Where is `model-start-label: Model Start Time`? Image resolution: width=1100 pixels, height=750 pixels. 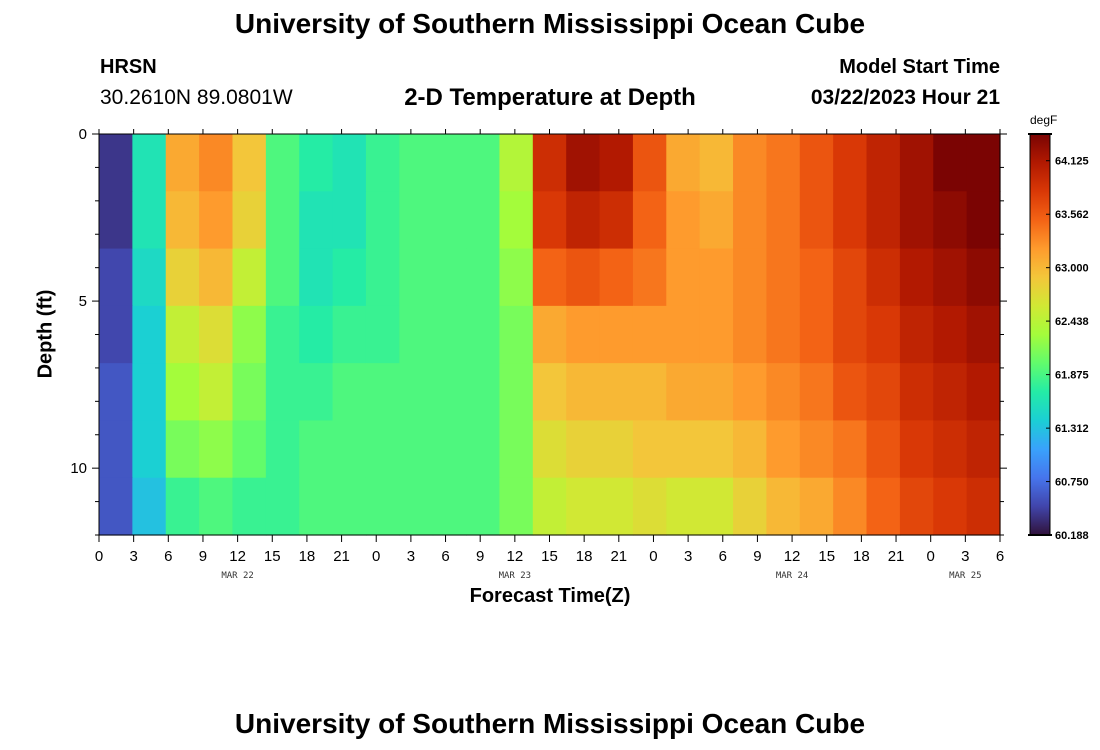 model-start-label: Model Start Time is located at coordinates (919, 67).